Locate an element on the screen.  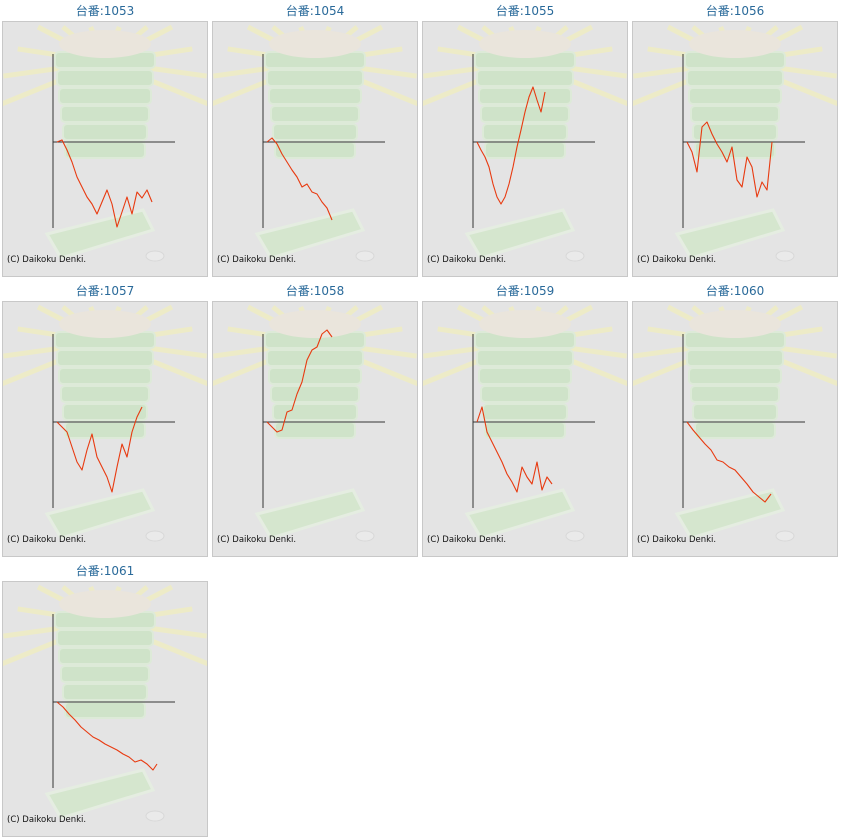
machine-number-link: 台番:1060 is located at coordinates (735, 291).